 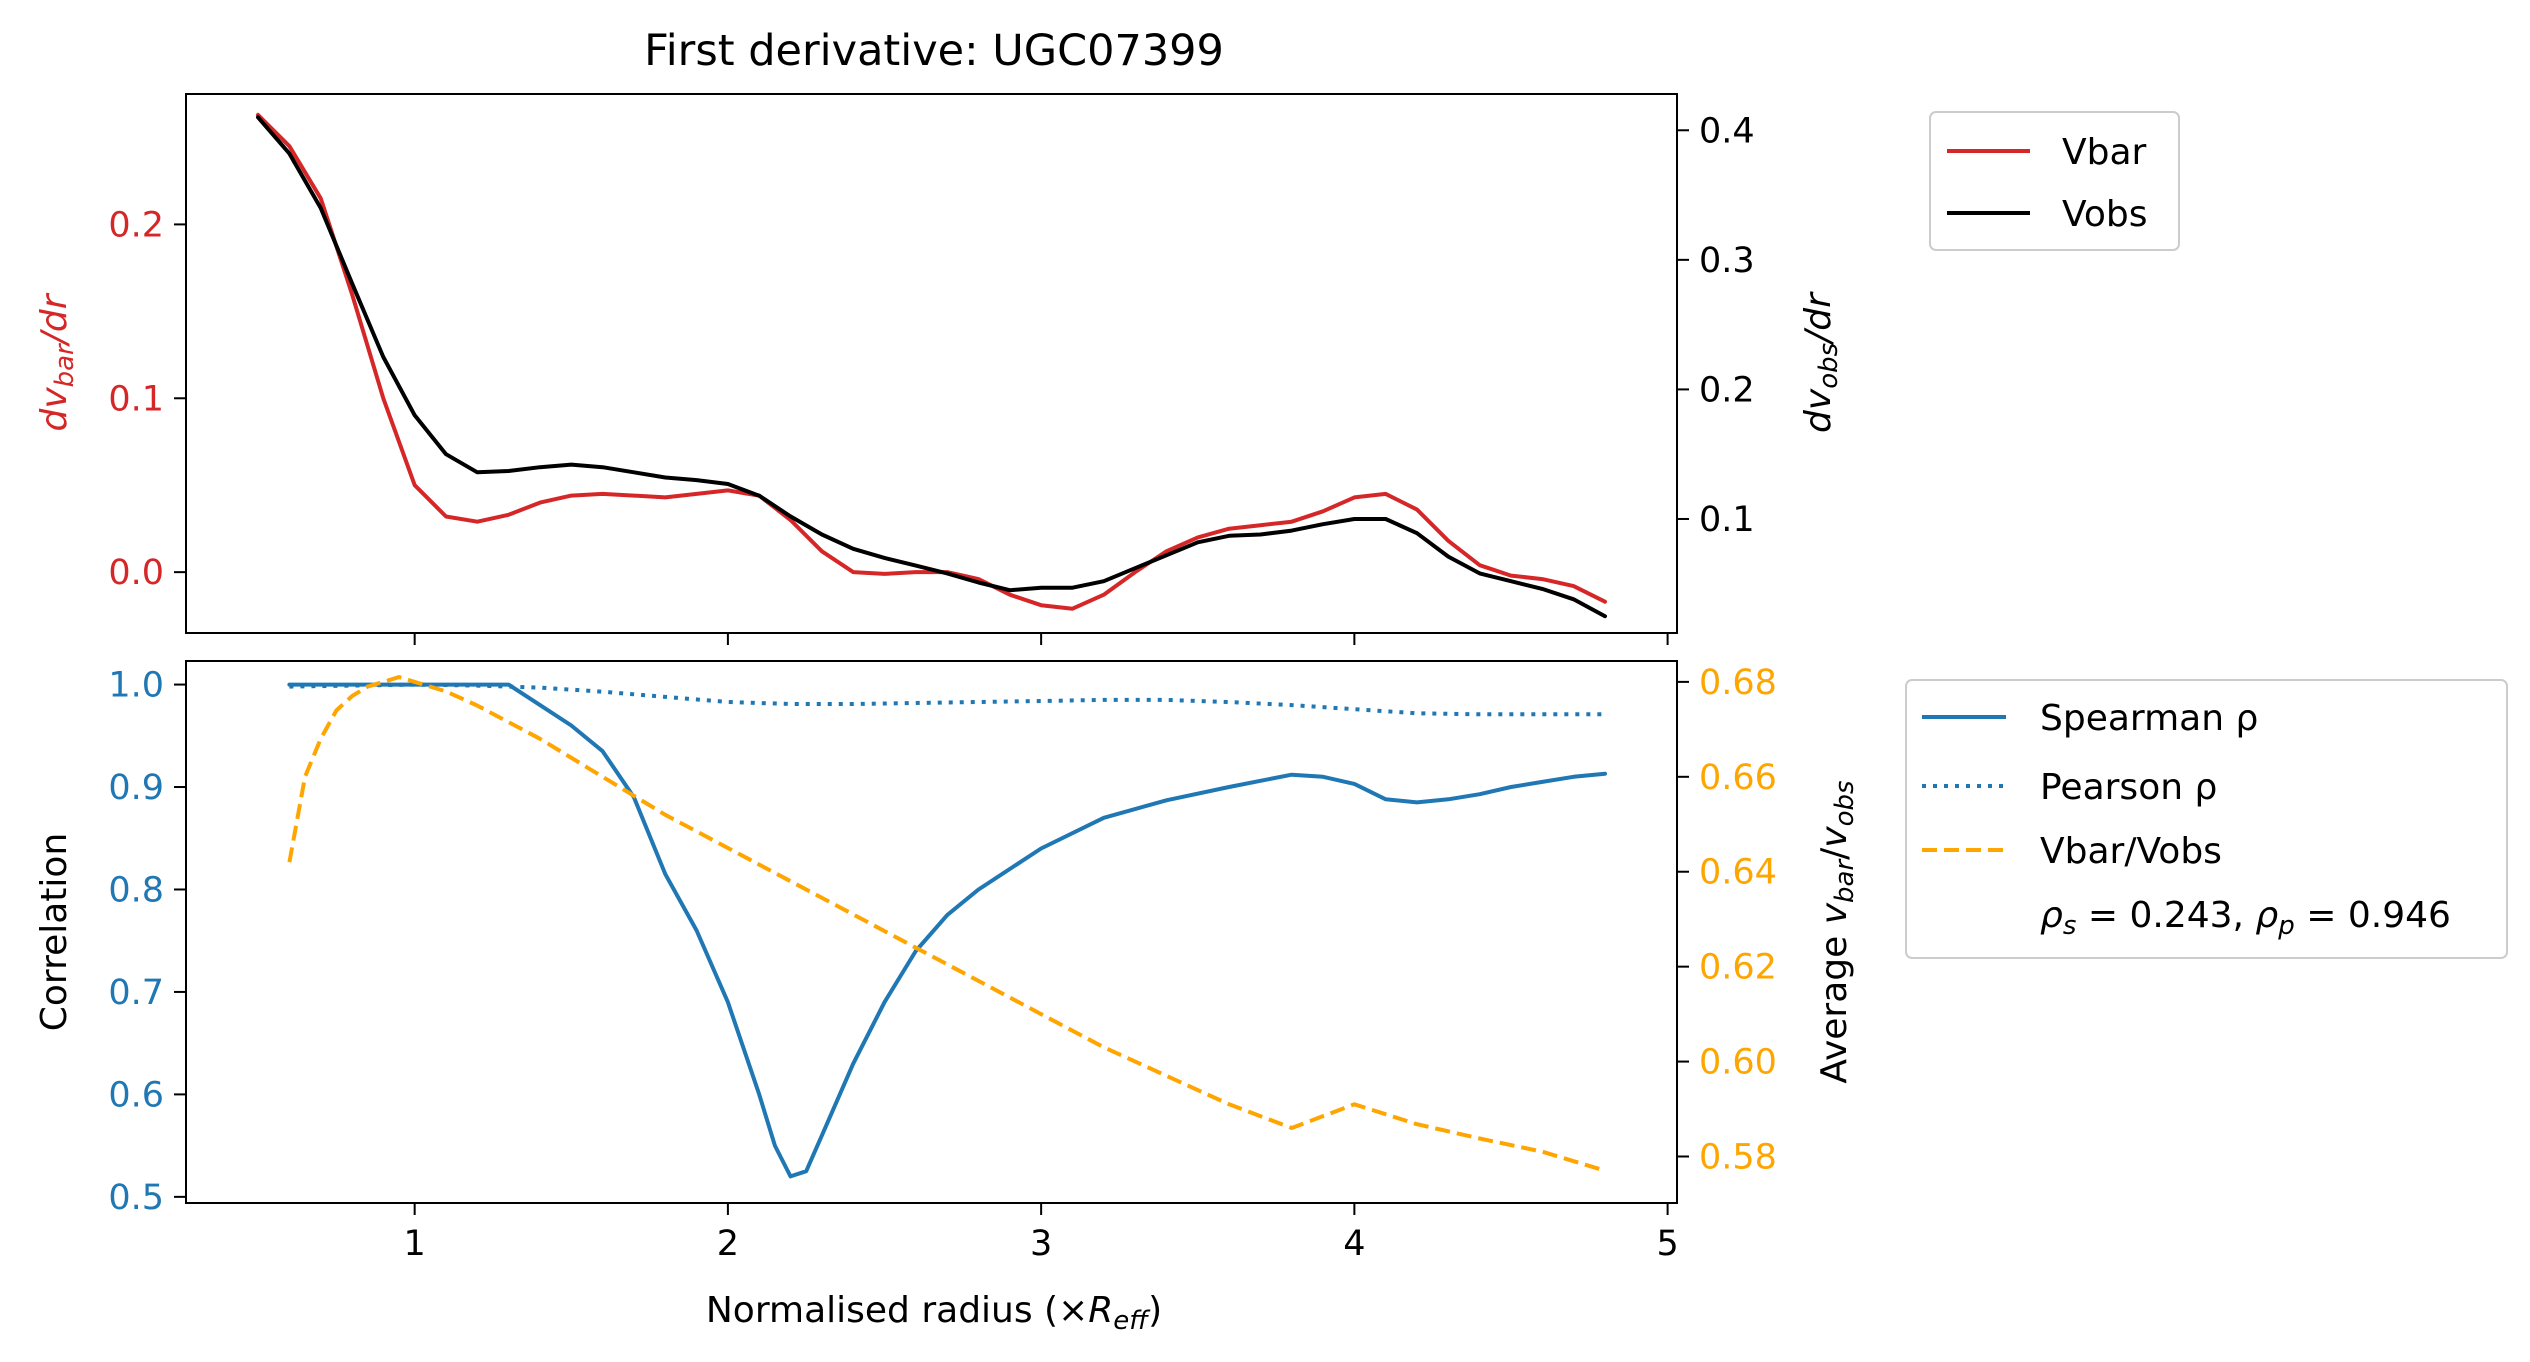 What do you see at coordinates (1354, 1244) in the screenshot?
I see `bottom-xtick-label: 4` at bounding box center [1354, 1244].